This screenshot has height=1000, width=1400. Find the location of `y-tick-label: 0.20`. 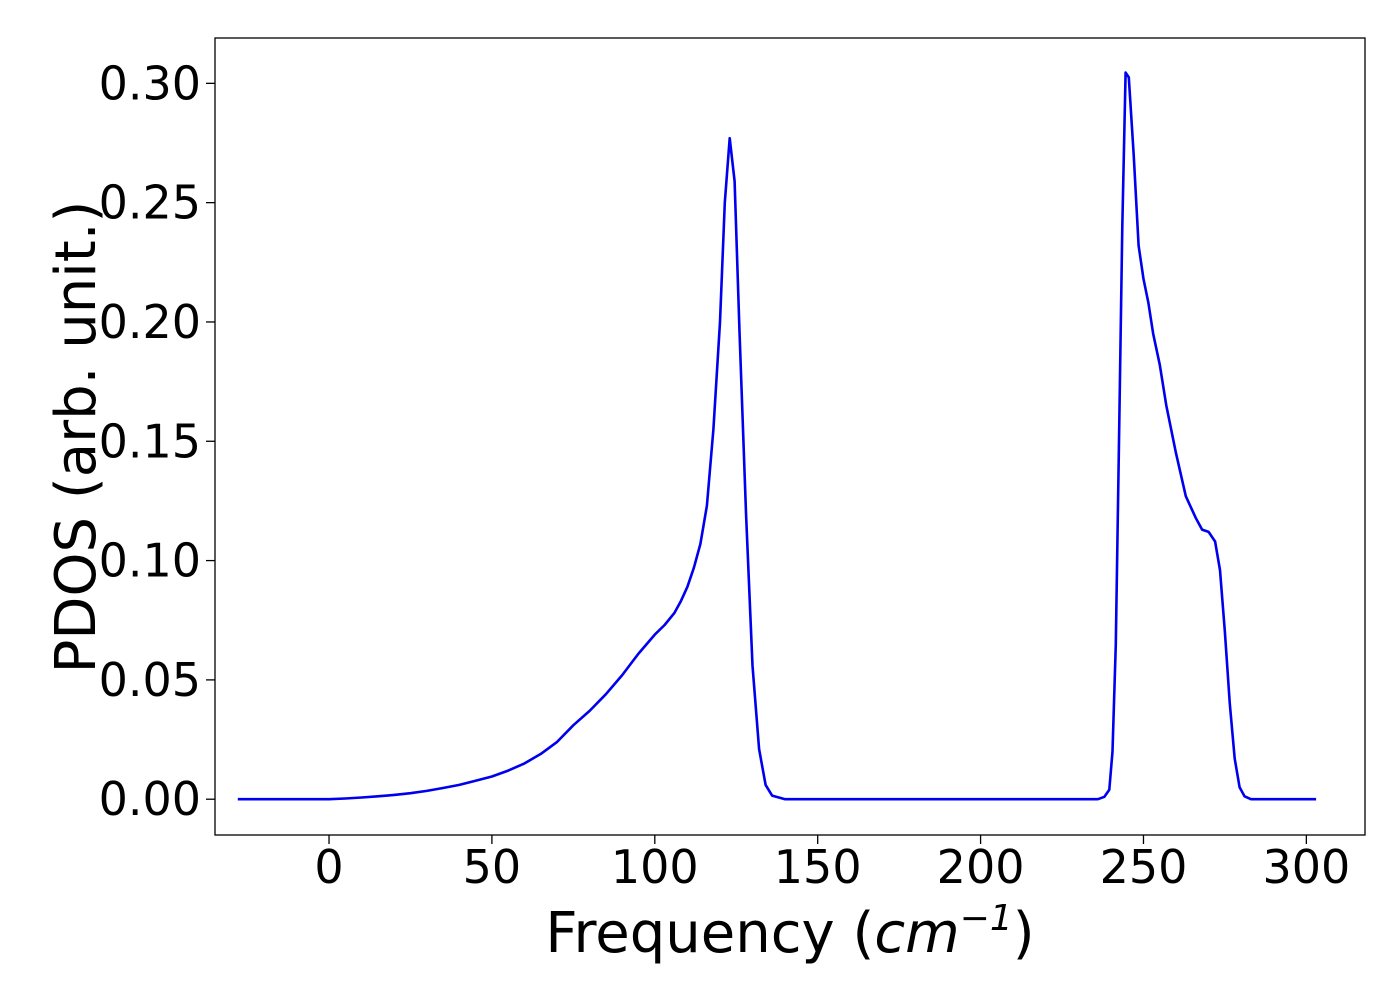

y-tick-label: 0.20 is located at coordinates (150, 322).